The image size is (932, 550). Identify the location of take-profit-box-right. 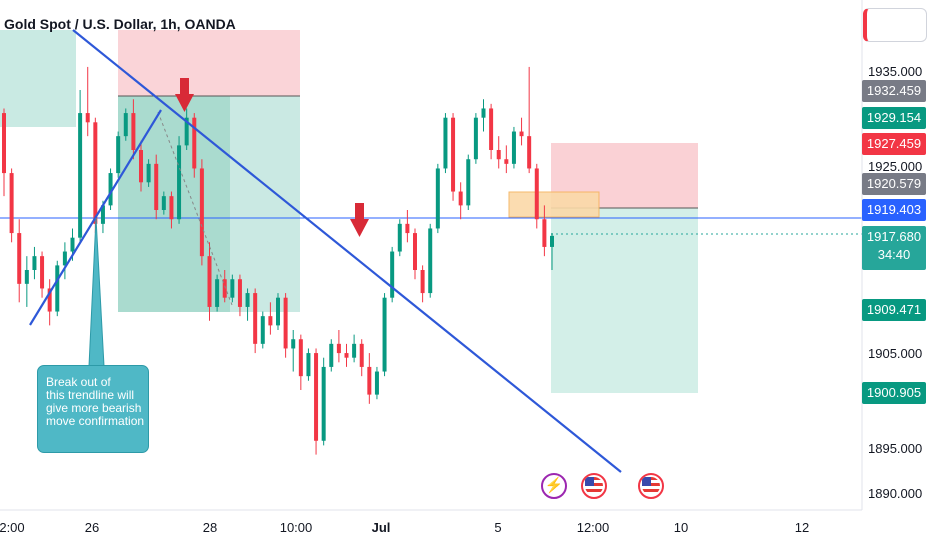
(624, 300).